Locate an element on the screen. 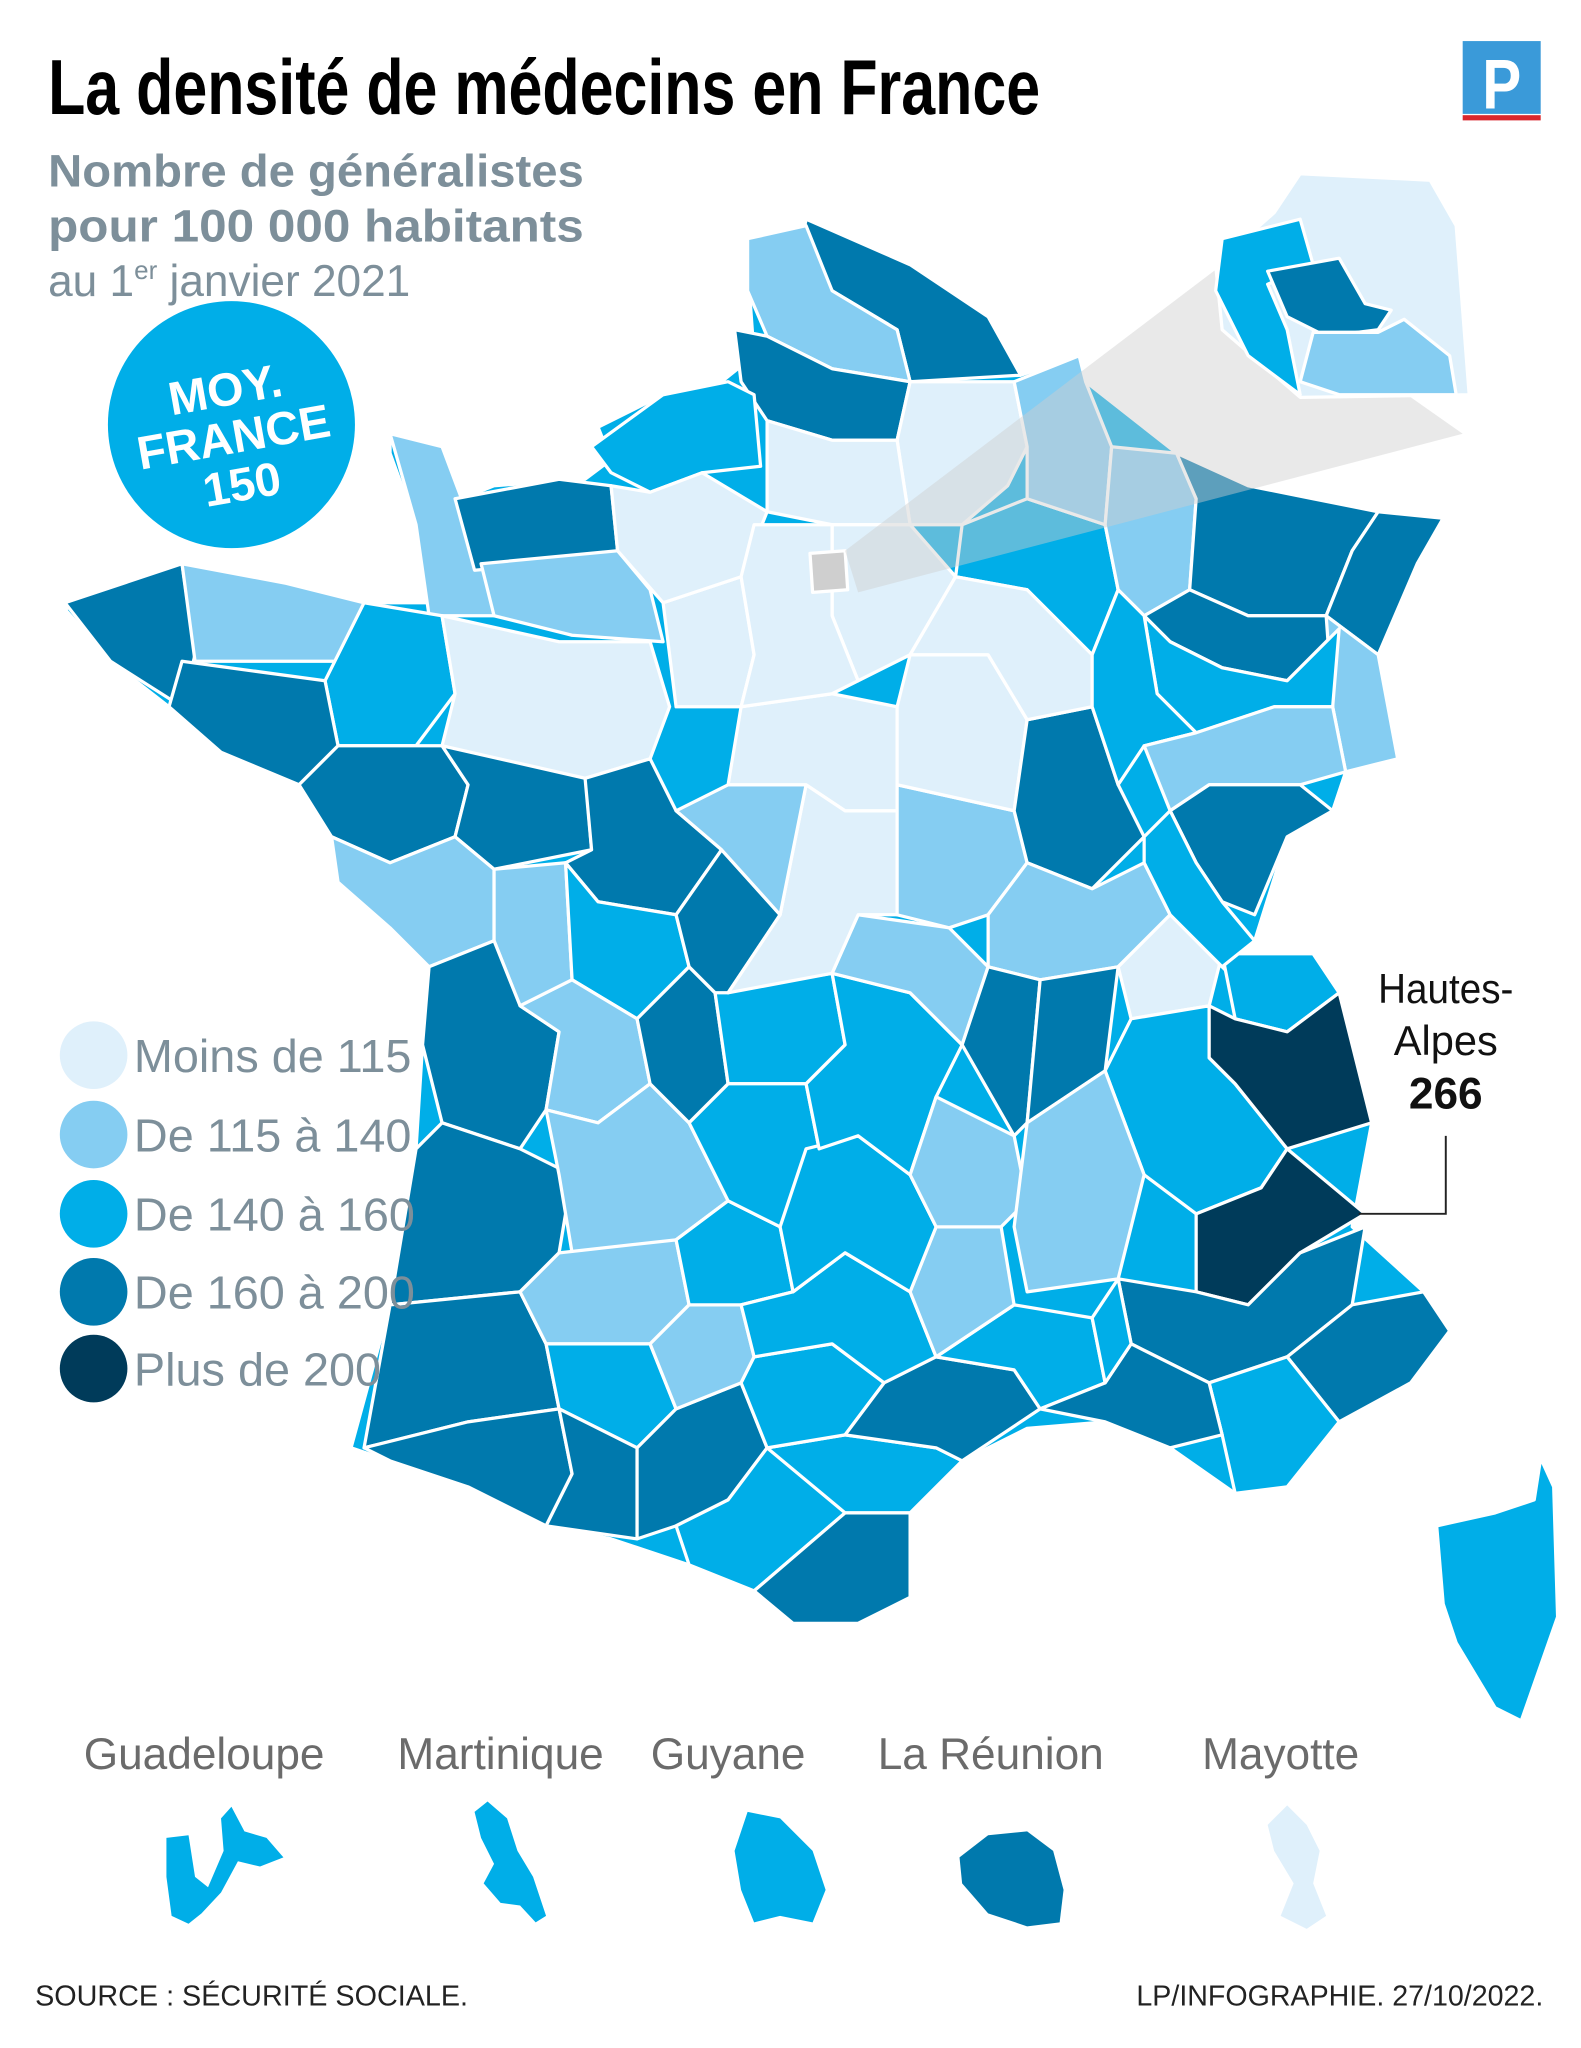 This screenshot has width=1581, height=2048. legend-label: Plus de 200 is located at coordinates (257, 1369).